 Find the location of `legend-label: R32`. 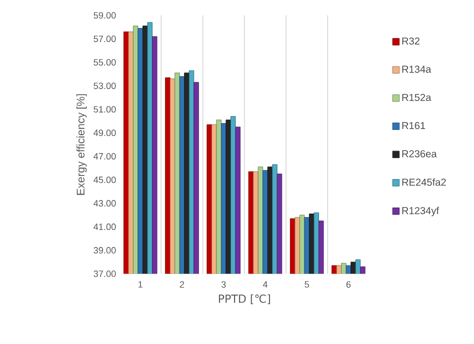

legend-label: R32 is located at coordinates (411, 41).